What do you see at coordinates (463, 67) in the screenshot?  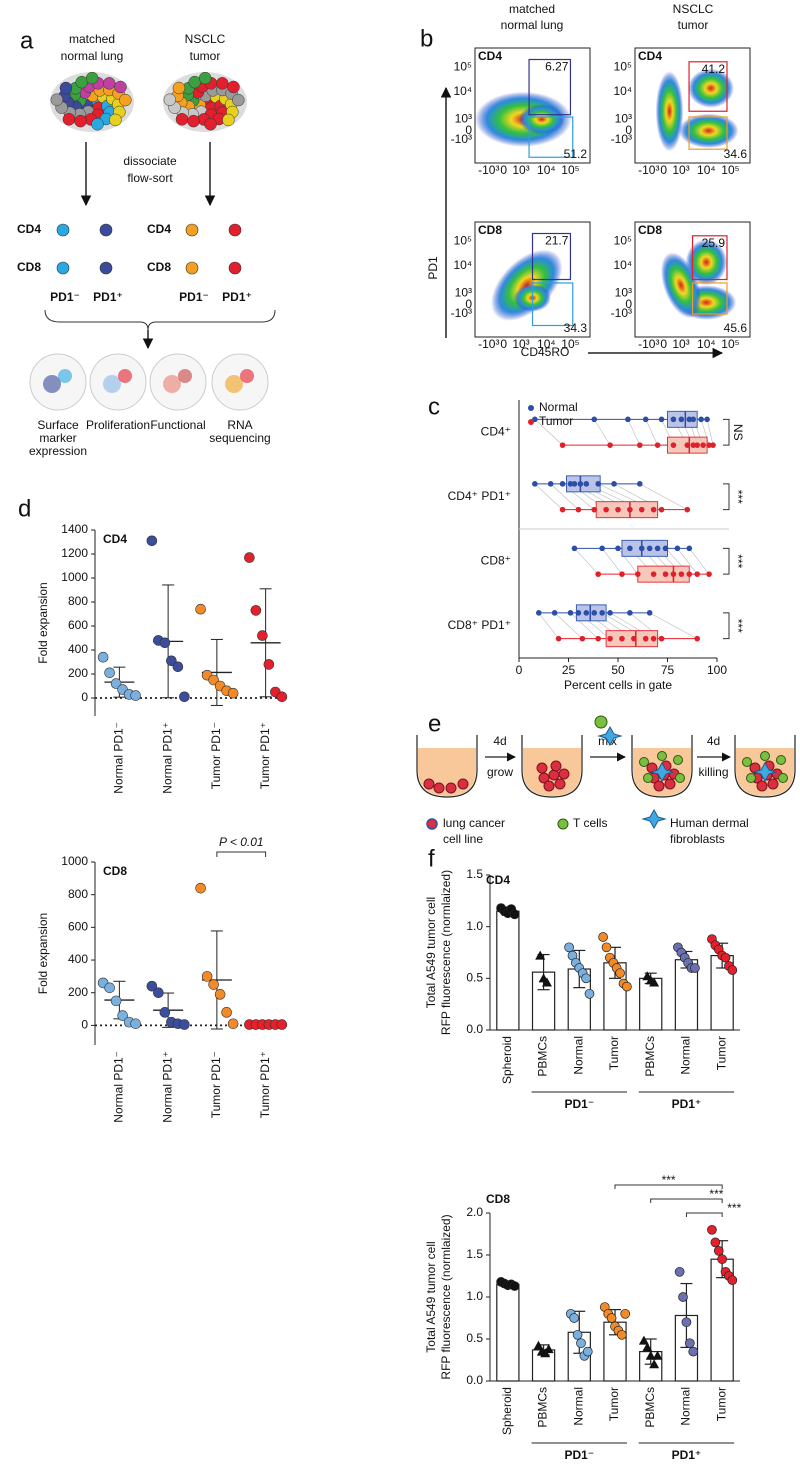 I see `y-tick-label: 10⁵` at bounding box center [463, 67].